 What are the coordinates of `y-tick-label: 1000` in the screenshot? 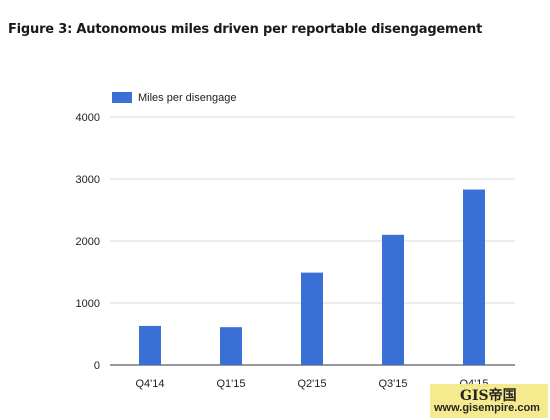 It's located at (88, 304).